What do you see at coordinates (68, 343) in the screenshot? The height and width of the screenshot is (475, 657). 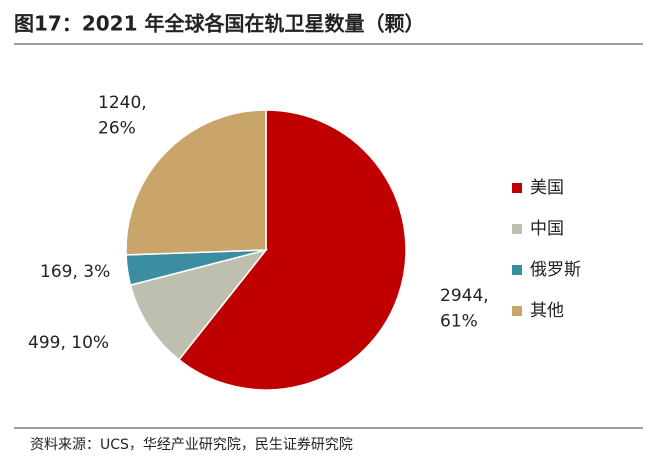 I see `data-label: 499, 10%` at bounding box center [68, 343].